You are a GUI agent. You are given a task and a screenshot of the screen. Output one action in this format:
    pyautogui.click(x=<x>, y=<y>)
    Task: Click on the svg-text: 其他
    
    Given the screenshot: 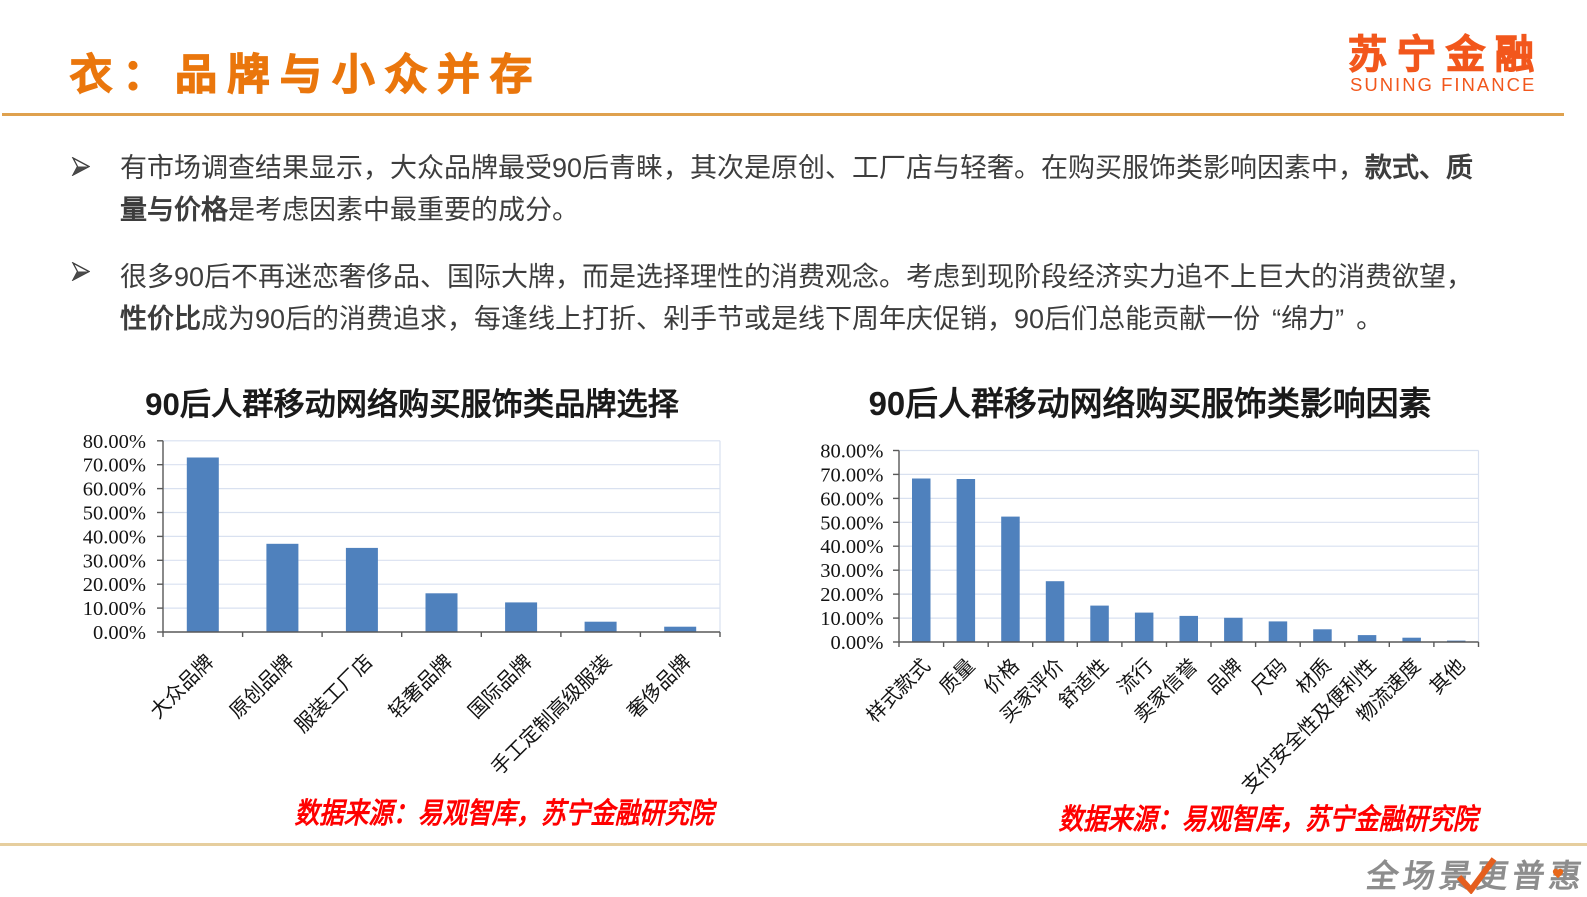 What is the action you would take?
    pyautogui.click(x=1447, y=676)
    